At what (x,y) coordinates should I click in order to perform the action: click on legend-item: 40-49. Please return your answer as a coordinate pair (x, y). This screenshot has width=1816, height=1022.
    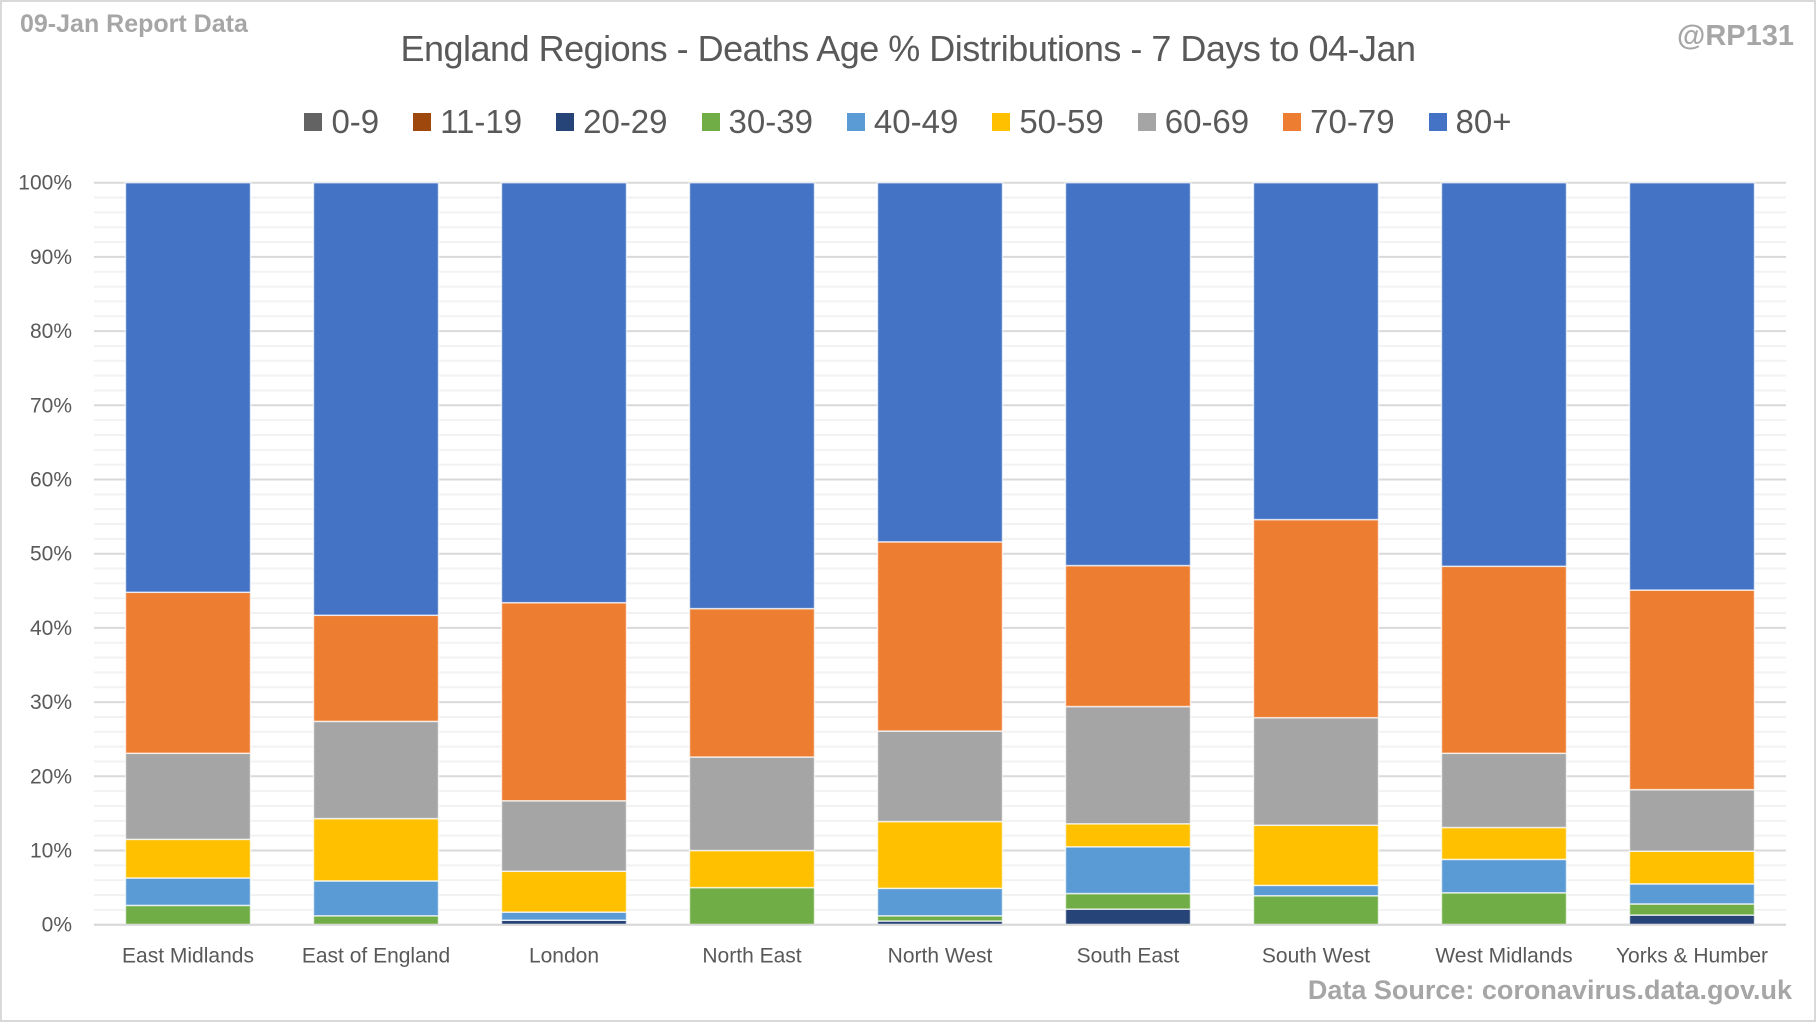
    Looking at the image, I should click on (902, 122).